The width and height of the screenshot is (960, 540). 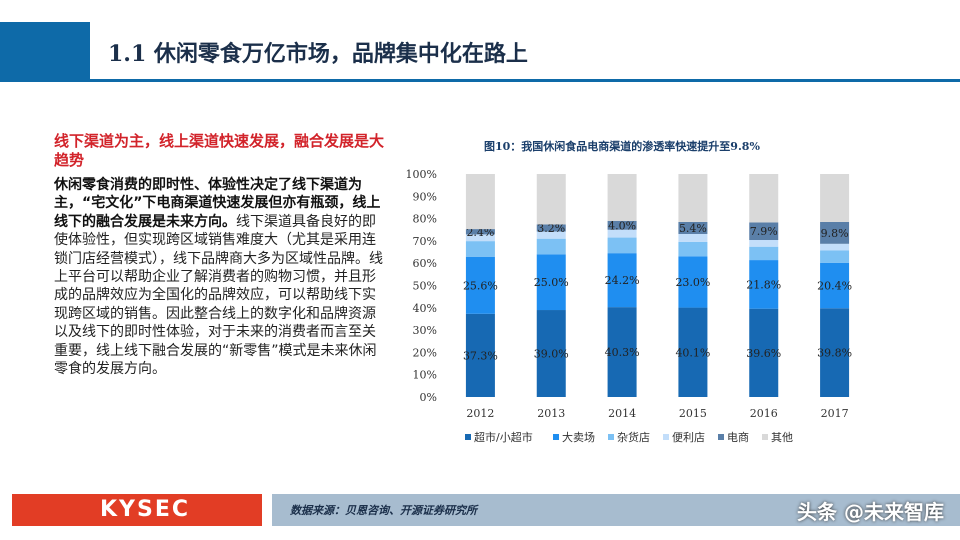 I want to click on watermark: 头条 @未来智库, so click(x=870, y=512).